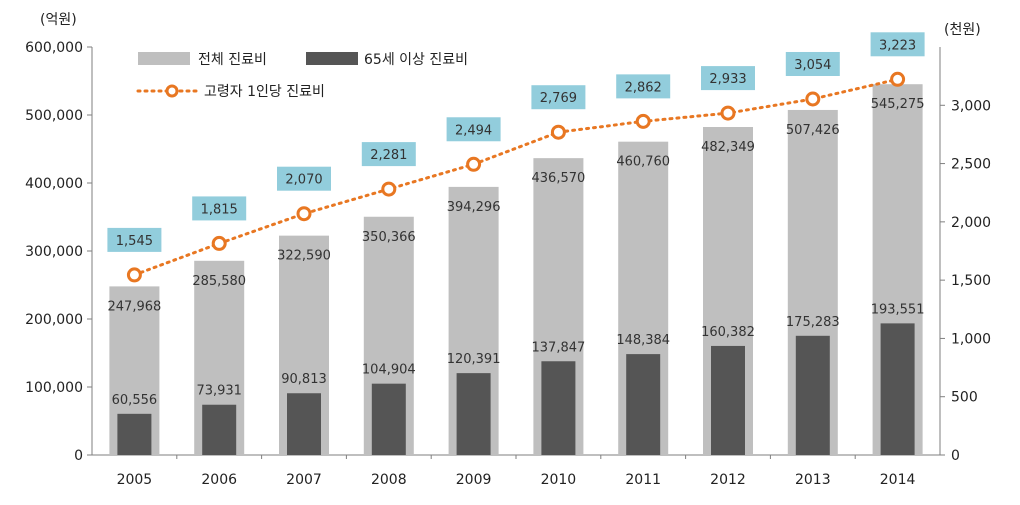 The width and height of the screenshot is (1020, 505). What do you see at coordinates (728, 480) in the screenshot?
I see `x-tick-label: 2012` at bounding box center [728, 480].